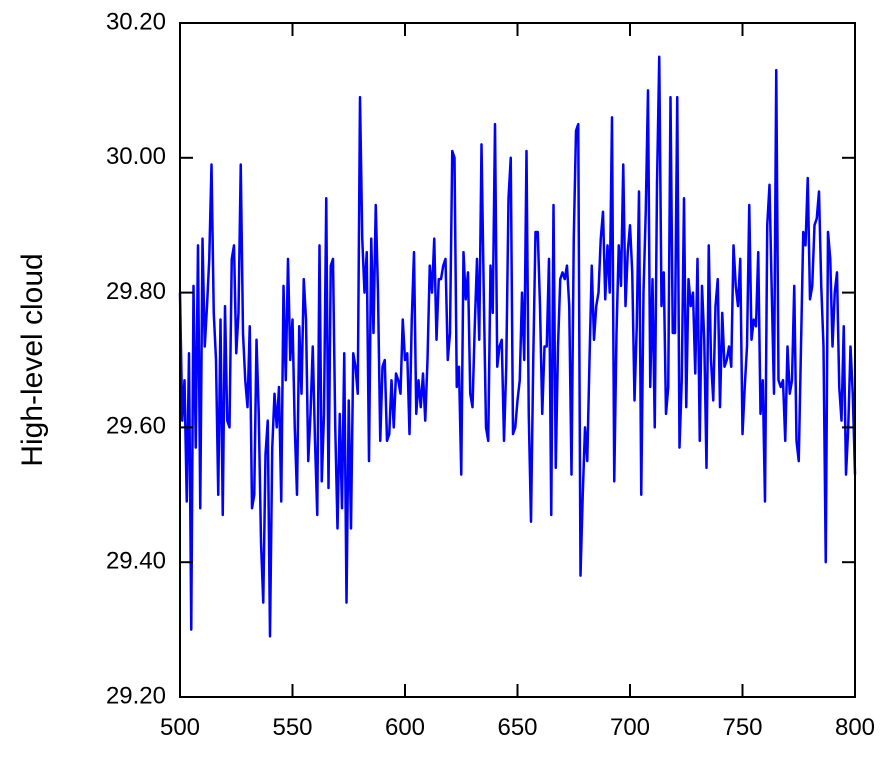 The width and height of the screenshot is (885, 766). I want to click on x-tick-label: 800, so click(855, 727).